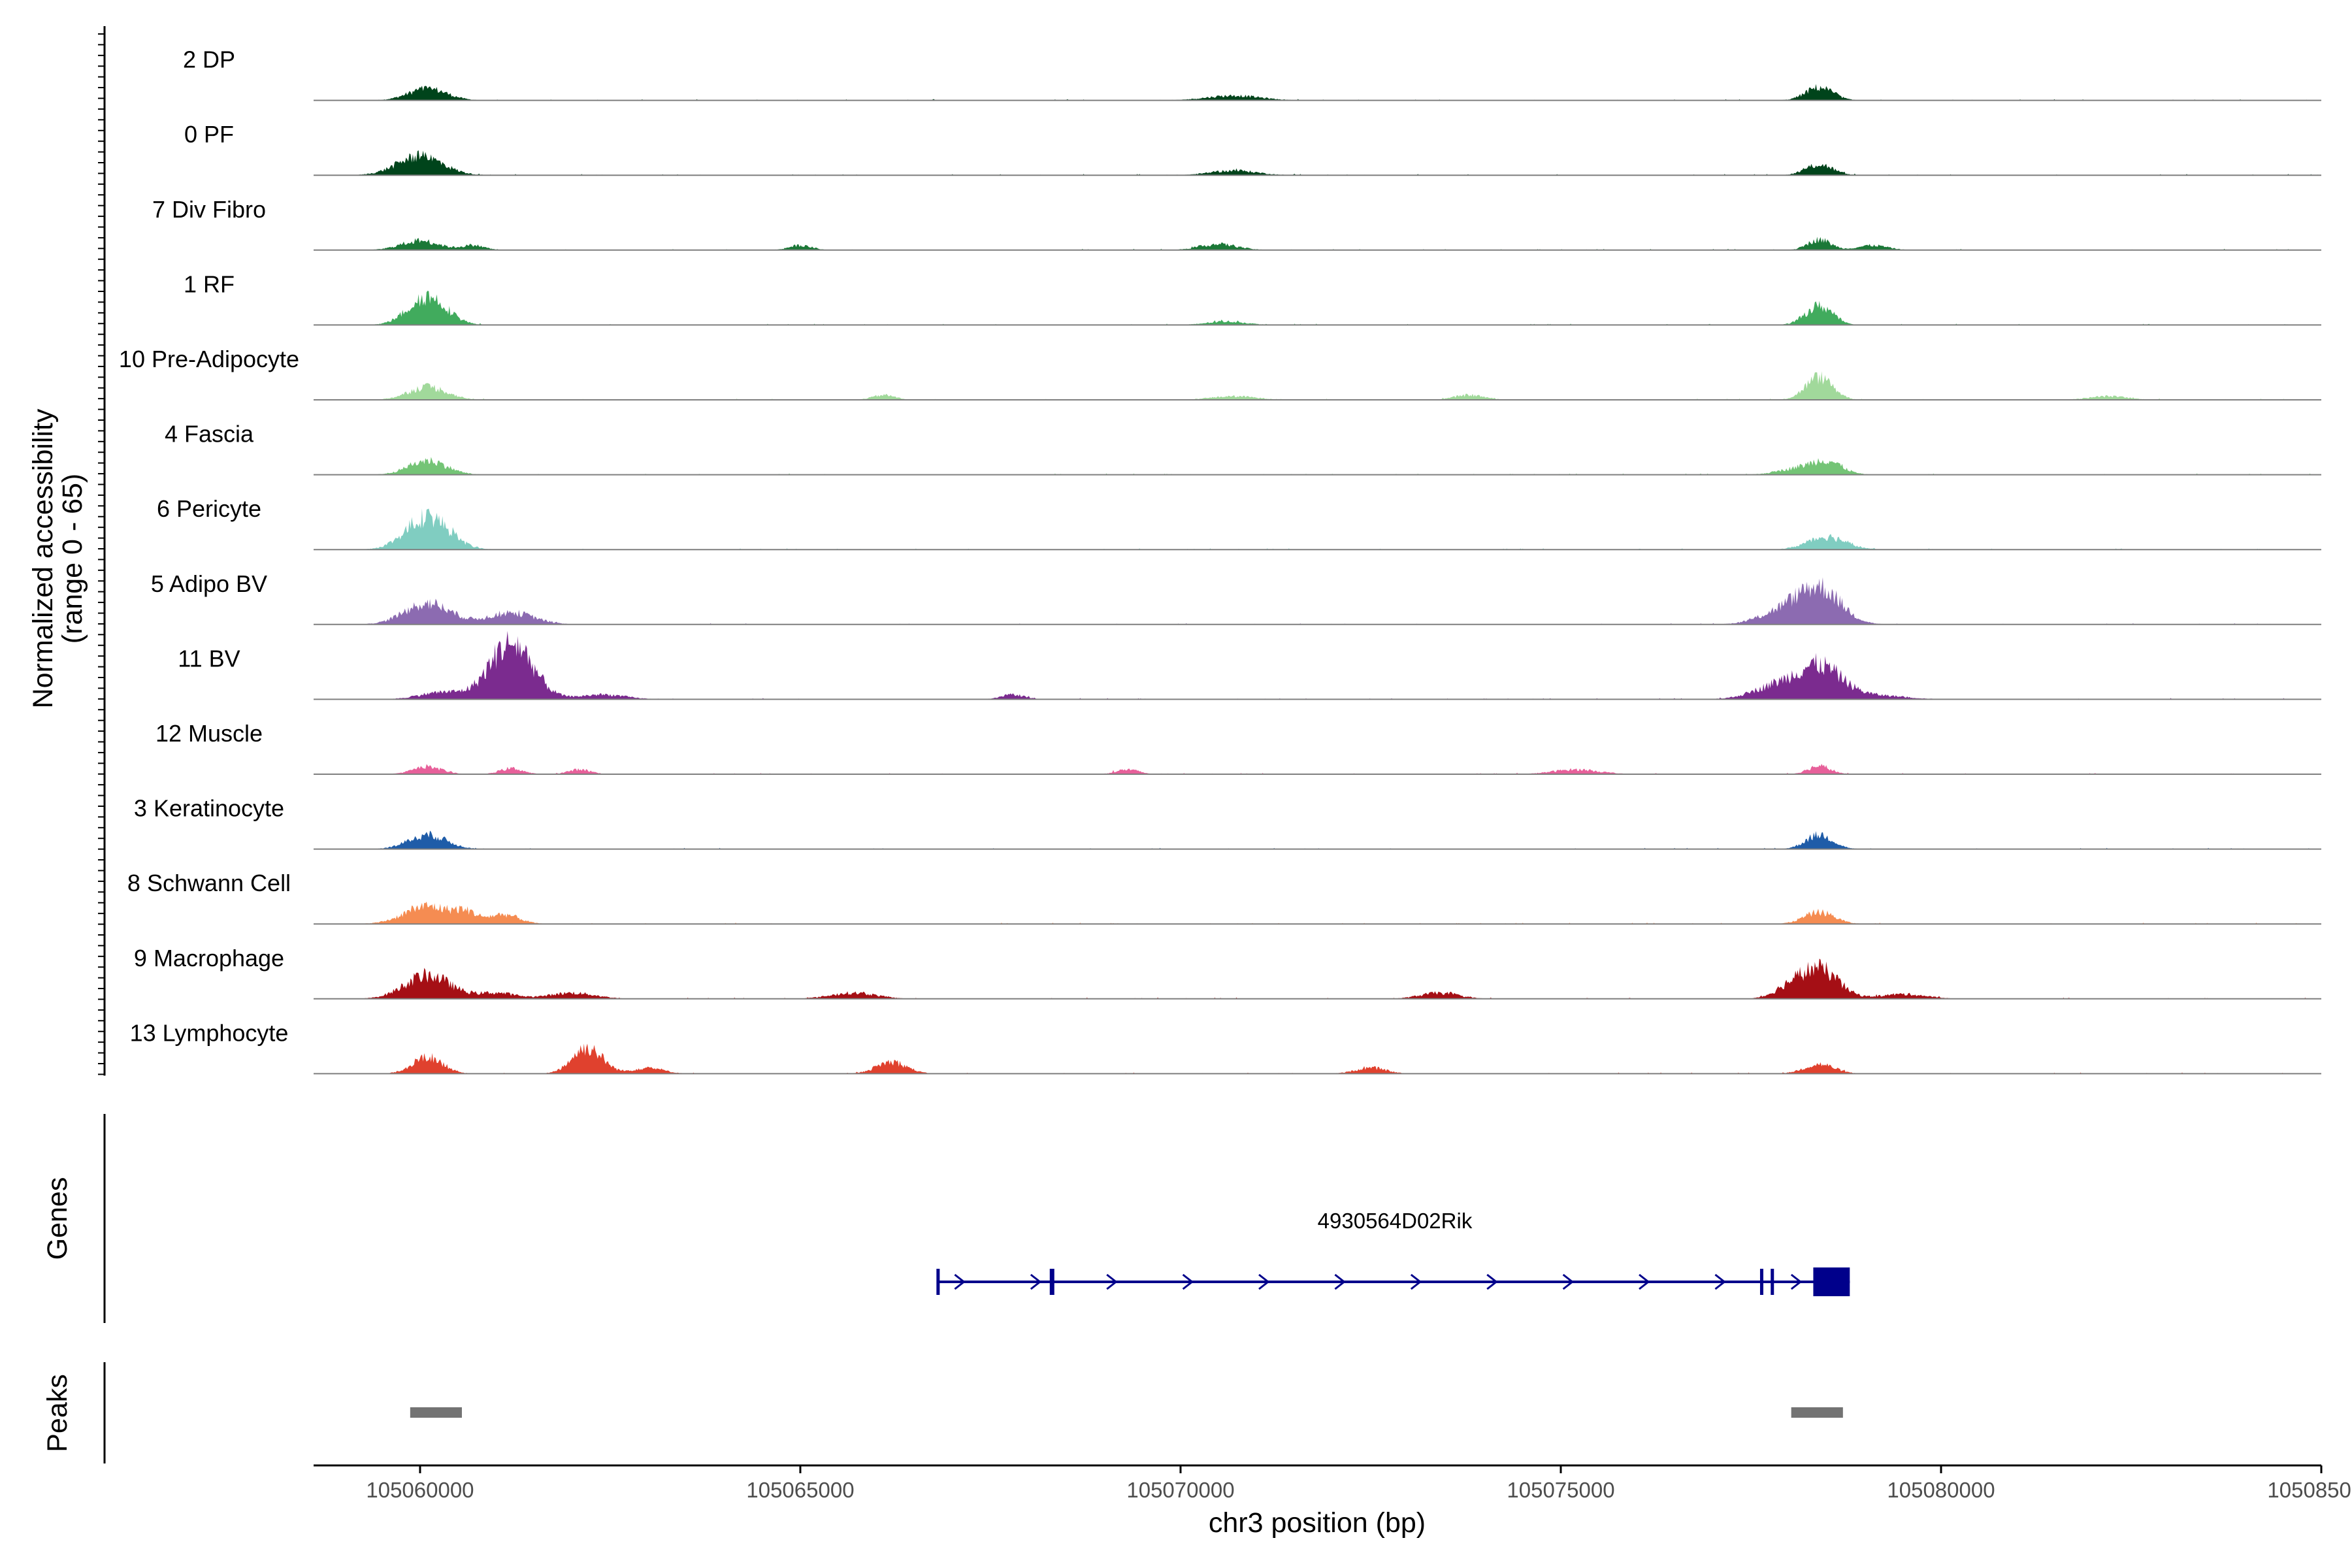 This screenshot has width=2352, height=1568. Describe the element at coordinates (209, 134) in the screenshot. I see `track-label: 0 PF` at that location.